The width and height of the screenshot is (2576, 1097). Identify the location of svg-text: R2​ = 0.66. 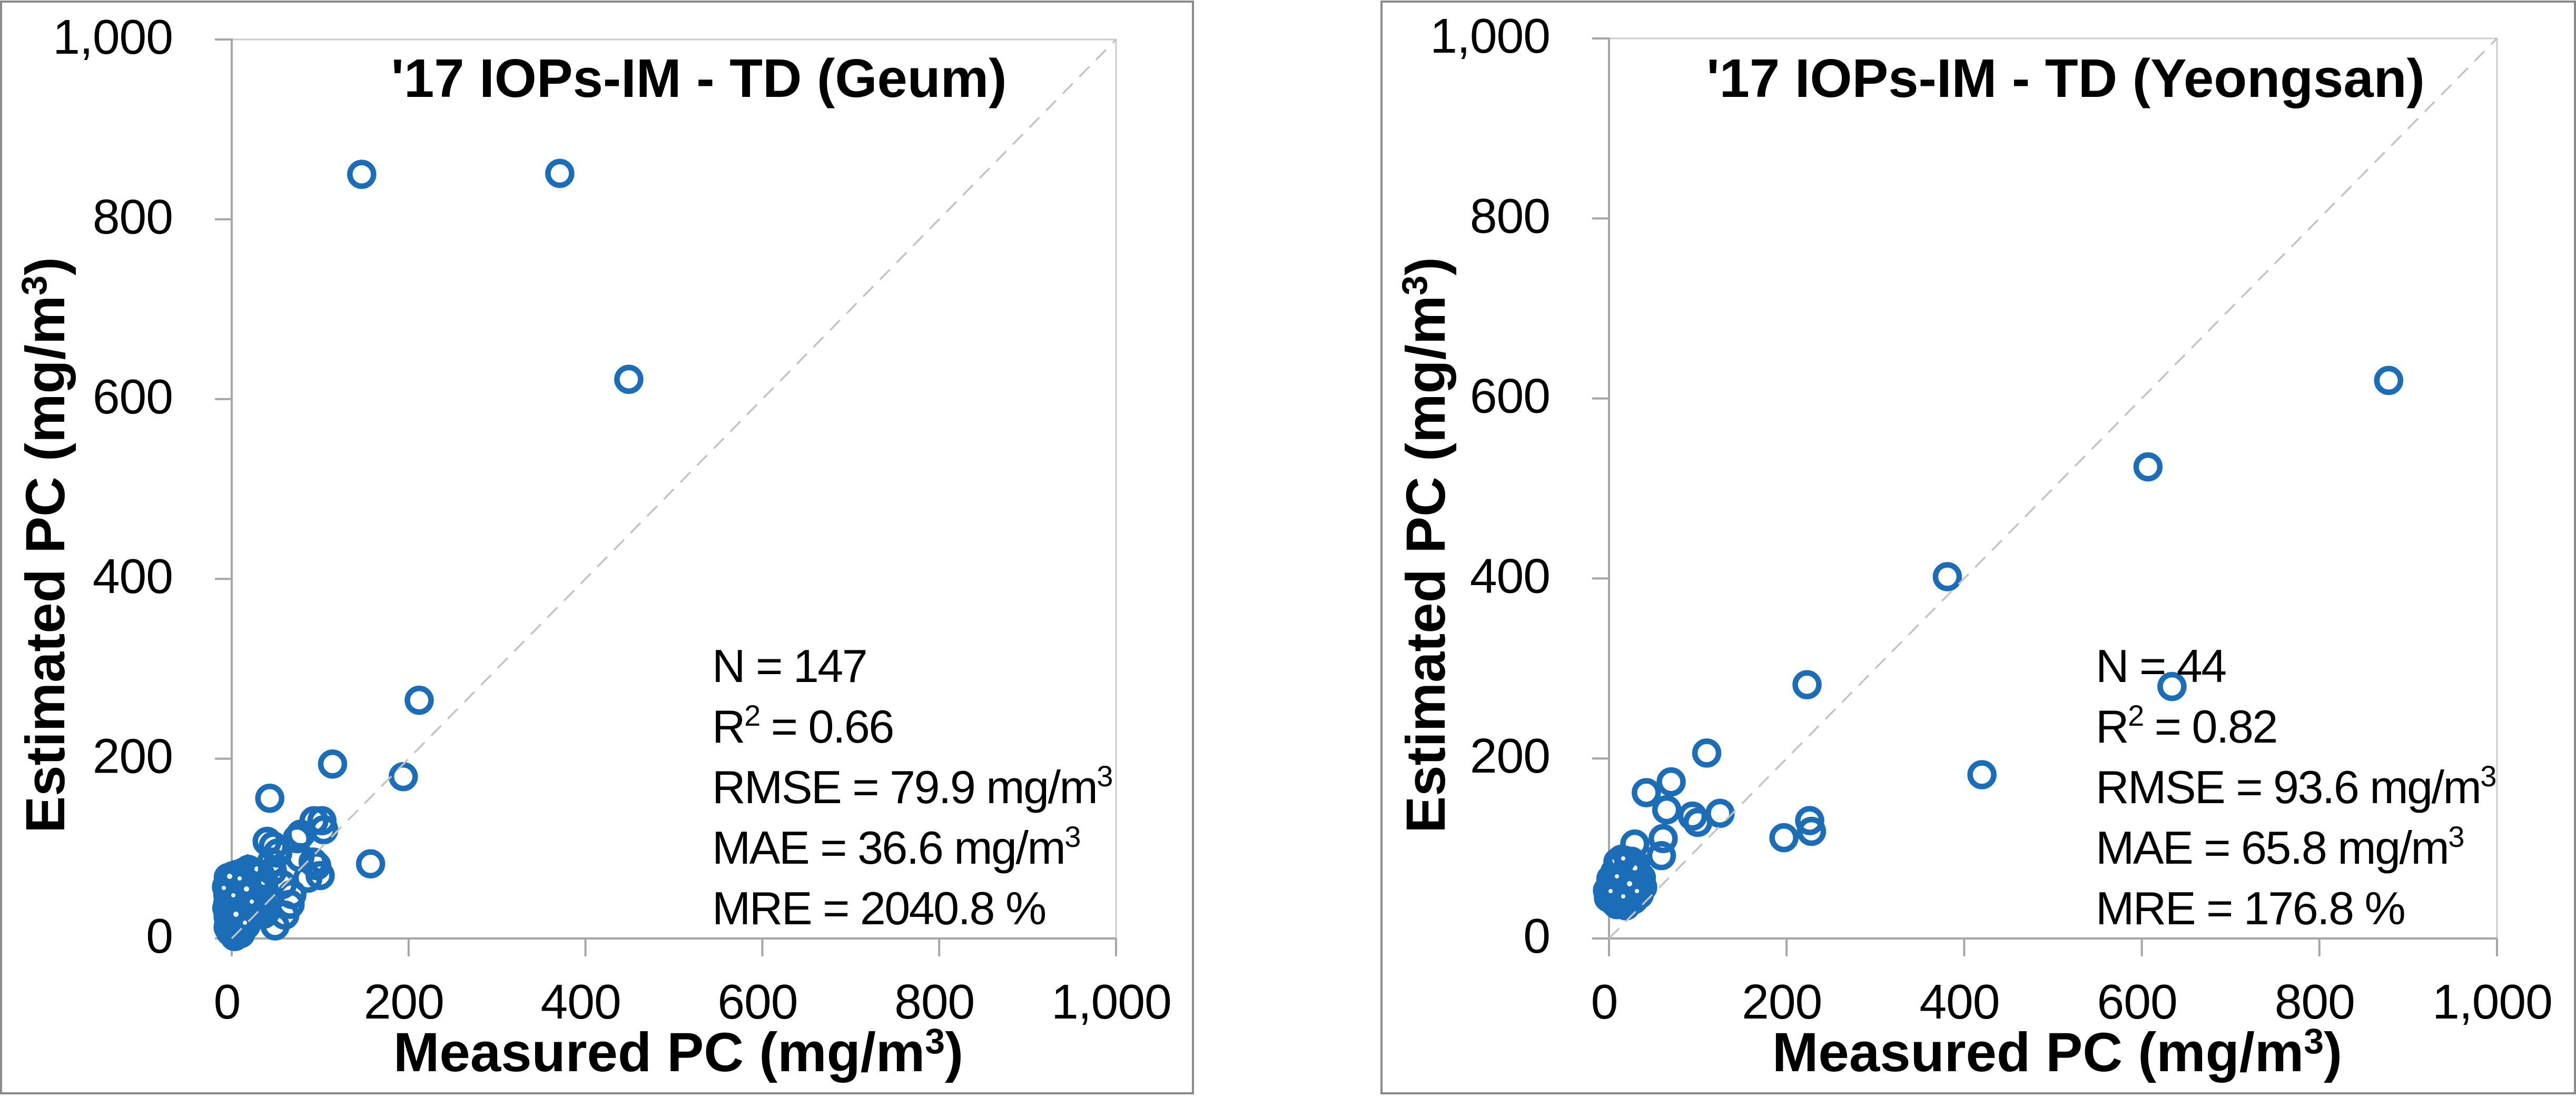
(803, 726).